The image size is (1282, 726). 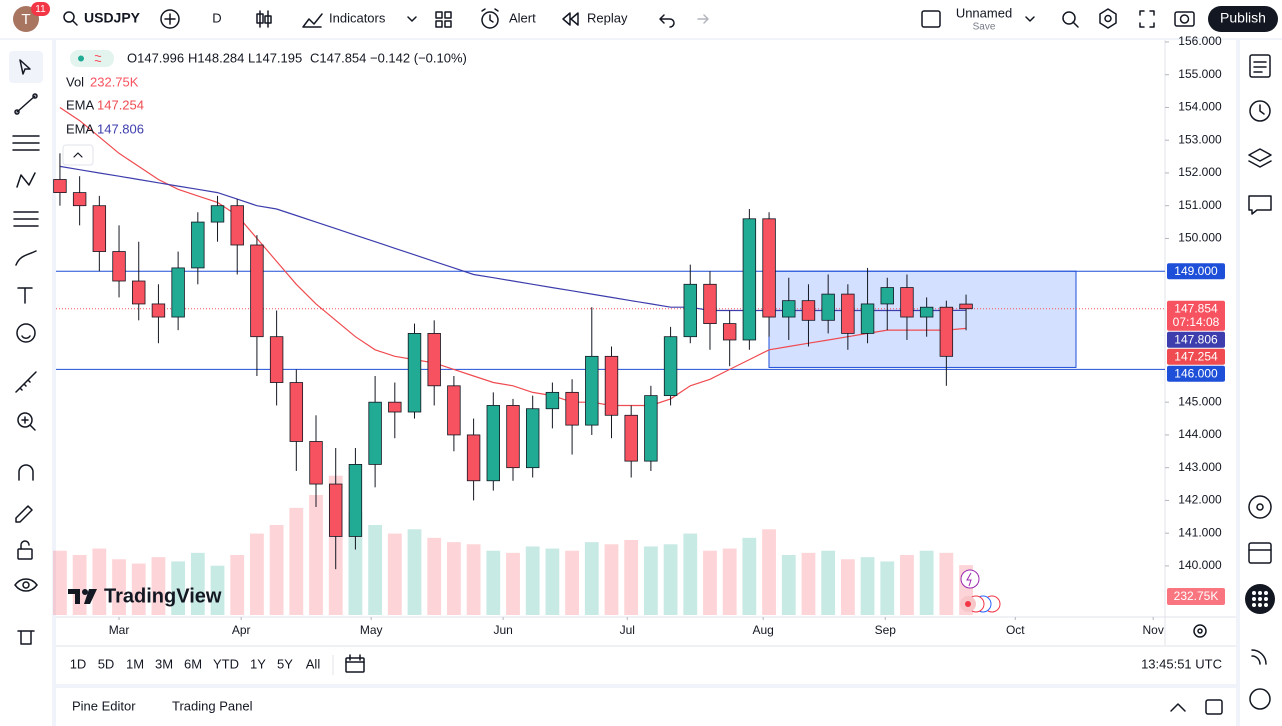 What do you see at coordinates (359, 19) in the screenshot?
I see `indicators-button: Indicators` at bounding box center [359, 19].